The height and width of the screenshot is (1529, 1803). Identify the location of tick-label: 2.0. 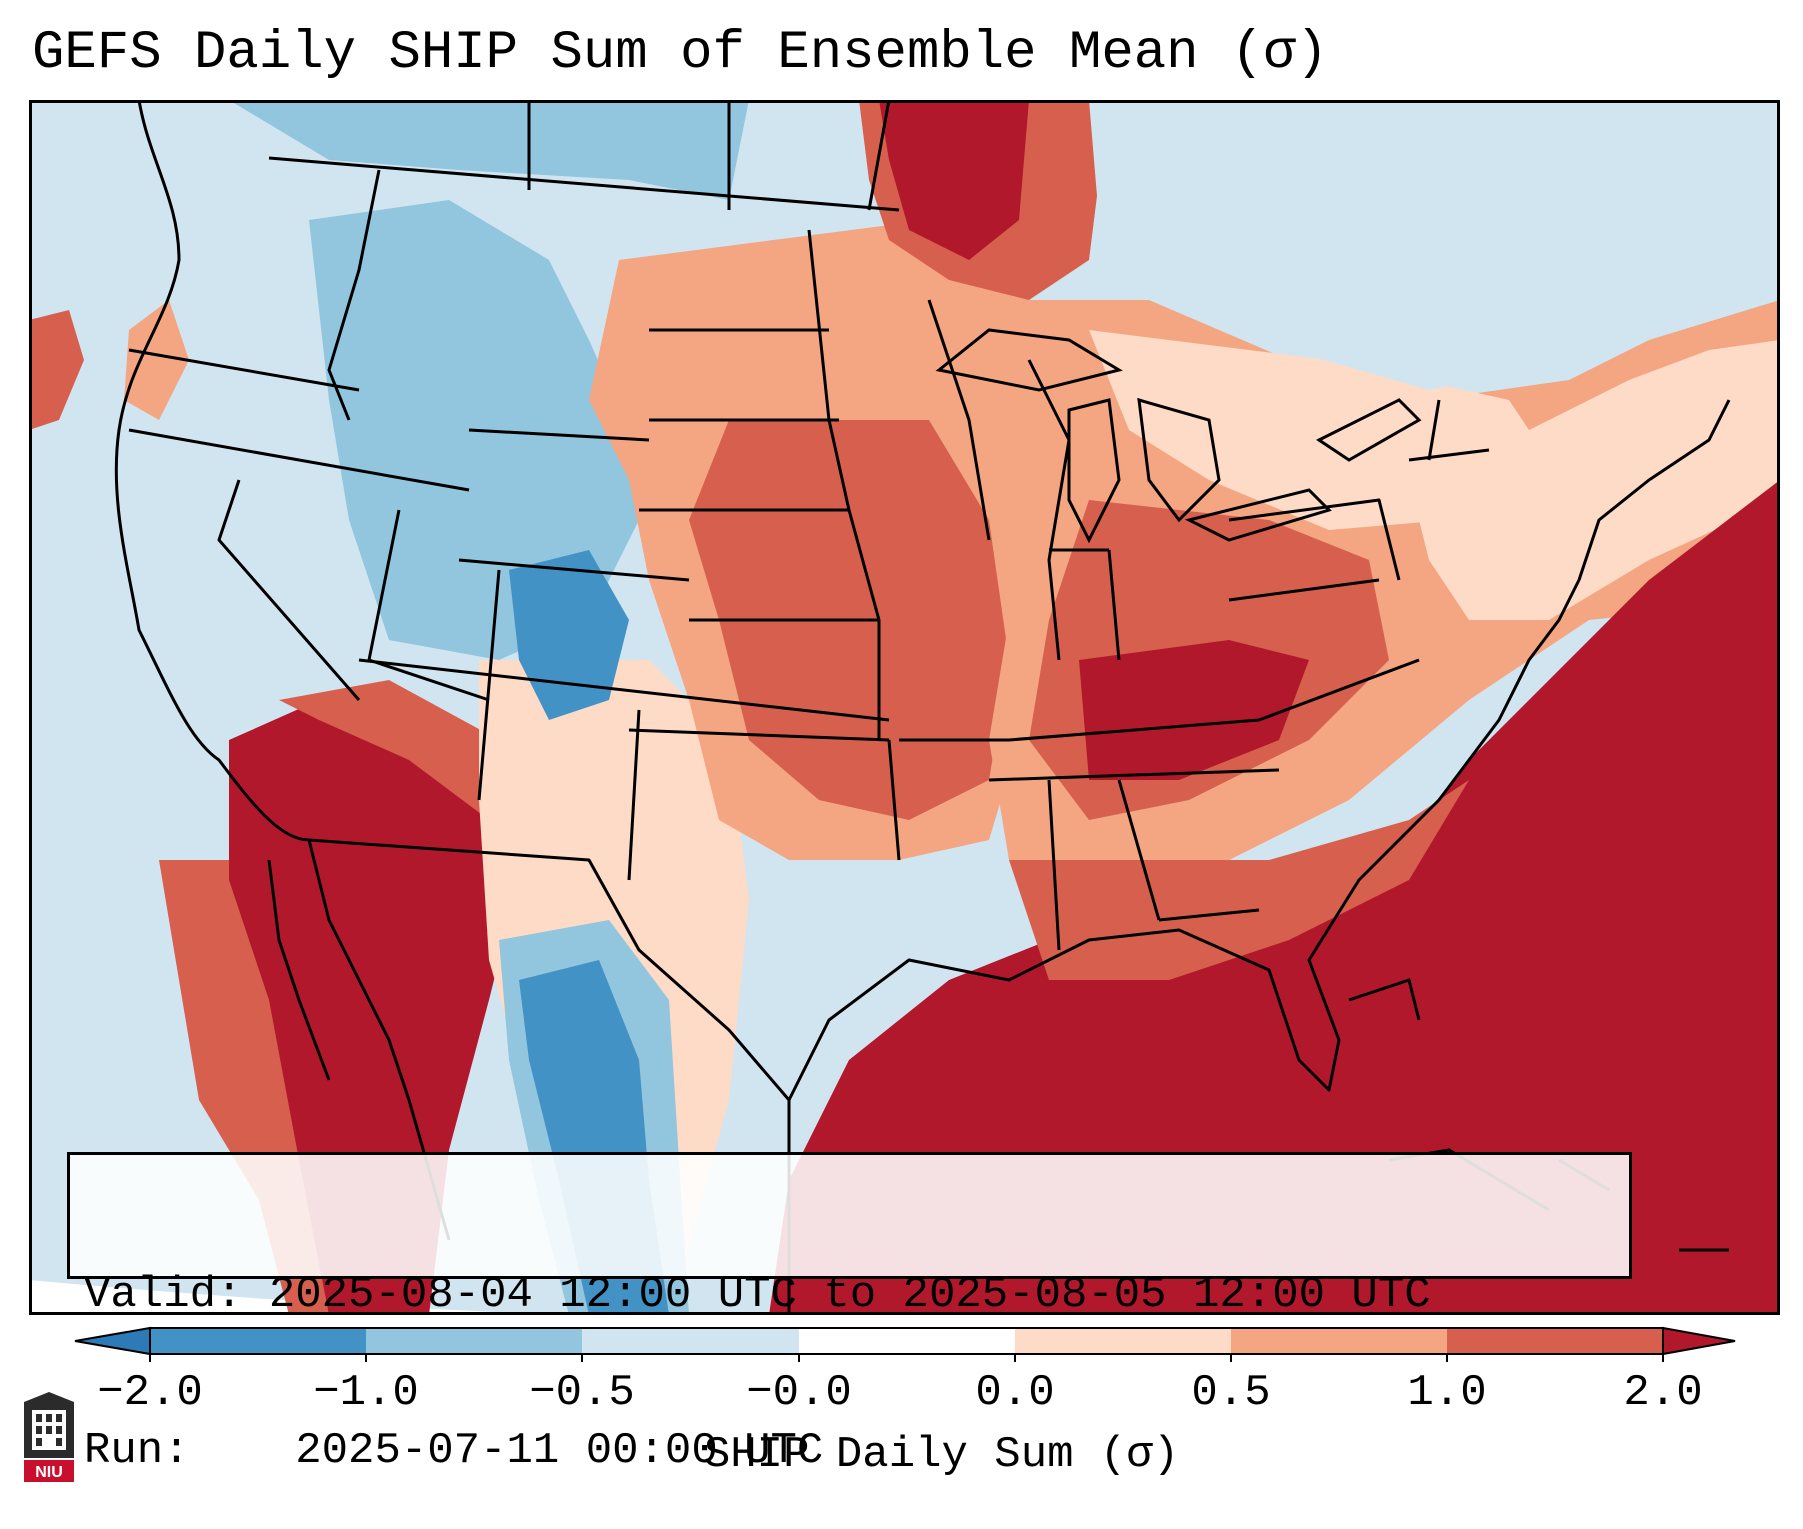
(1663, 1393).